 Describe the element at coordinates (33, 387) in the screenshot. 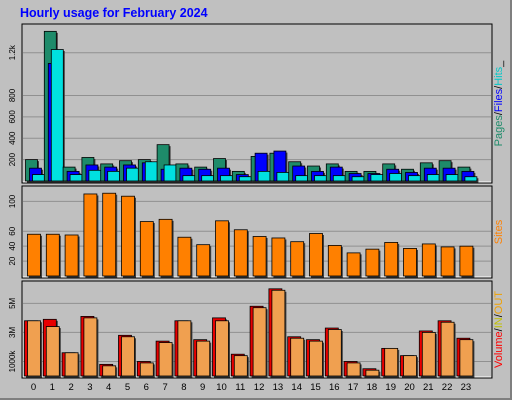

I see `x-tick-label: 0` at that location.